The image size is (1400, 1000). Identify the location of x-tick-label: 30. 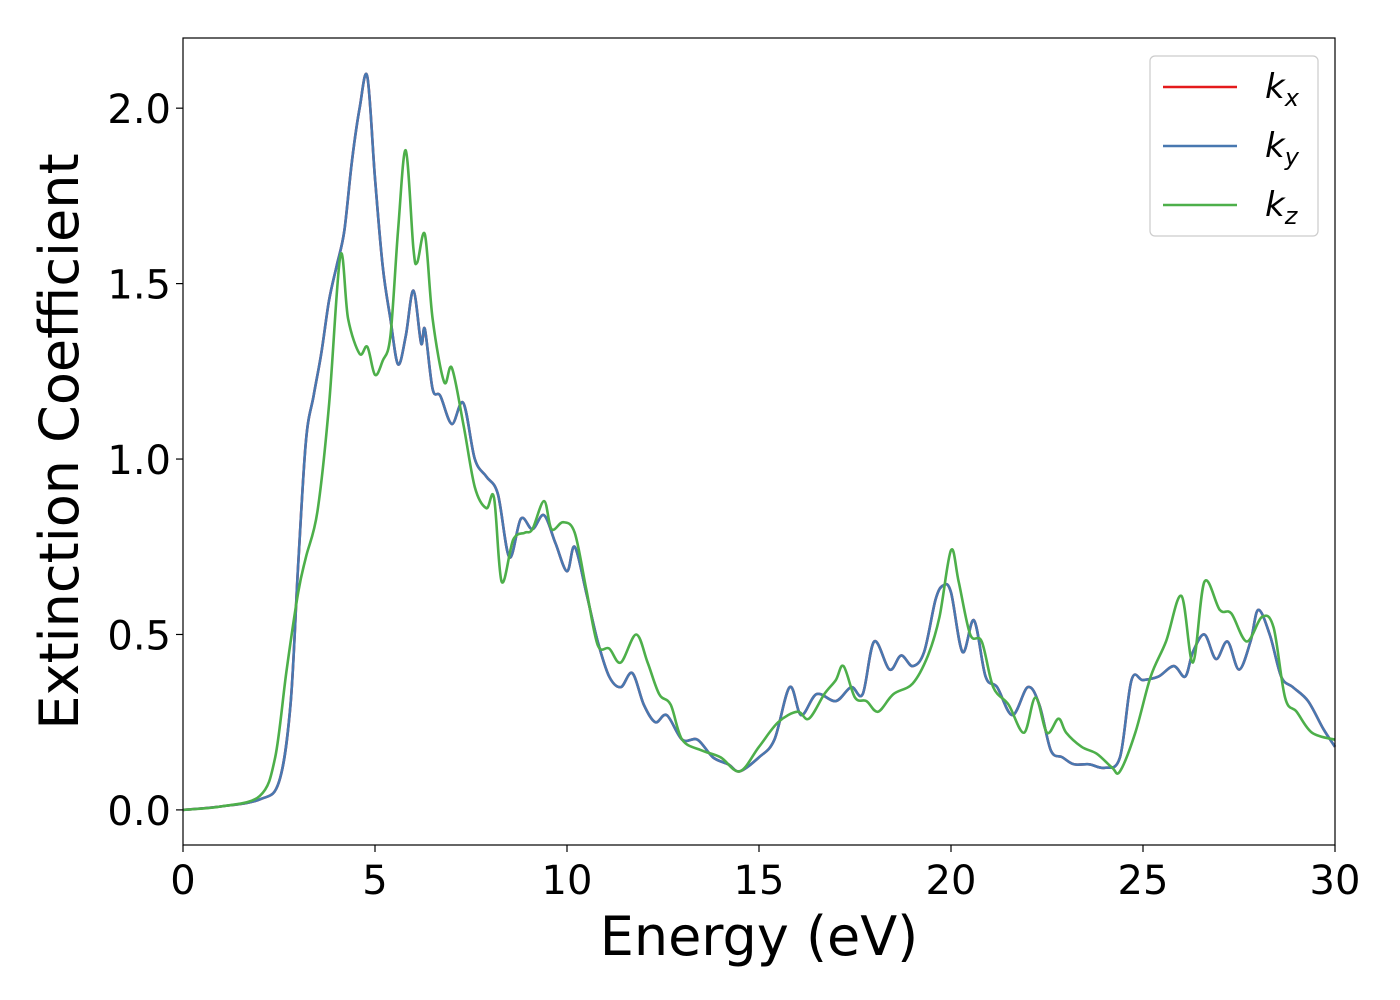
(1335, 881).